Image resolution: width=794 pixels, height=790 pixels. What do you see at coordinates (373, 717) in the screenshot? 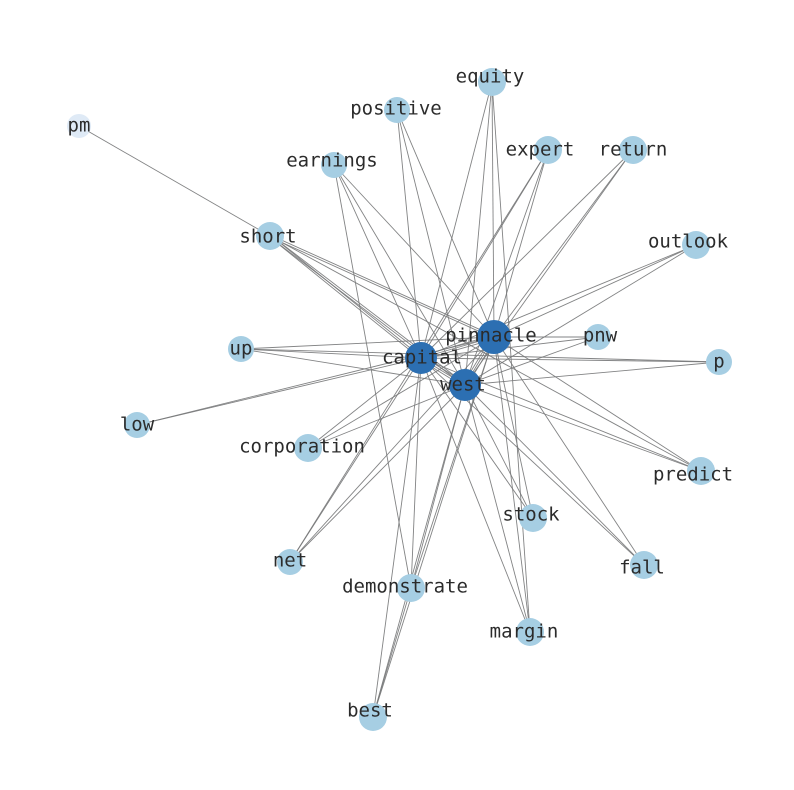
I see `graph-node-best` at bounding box center [373, 717].